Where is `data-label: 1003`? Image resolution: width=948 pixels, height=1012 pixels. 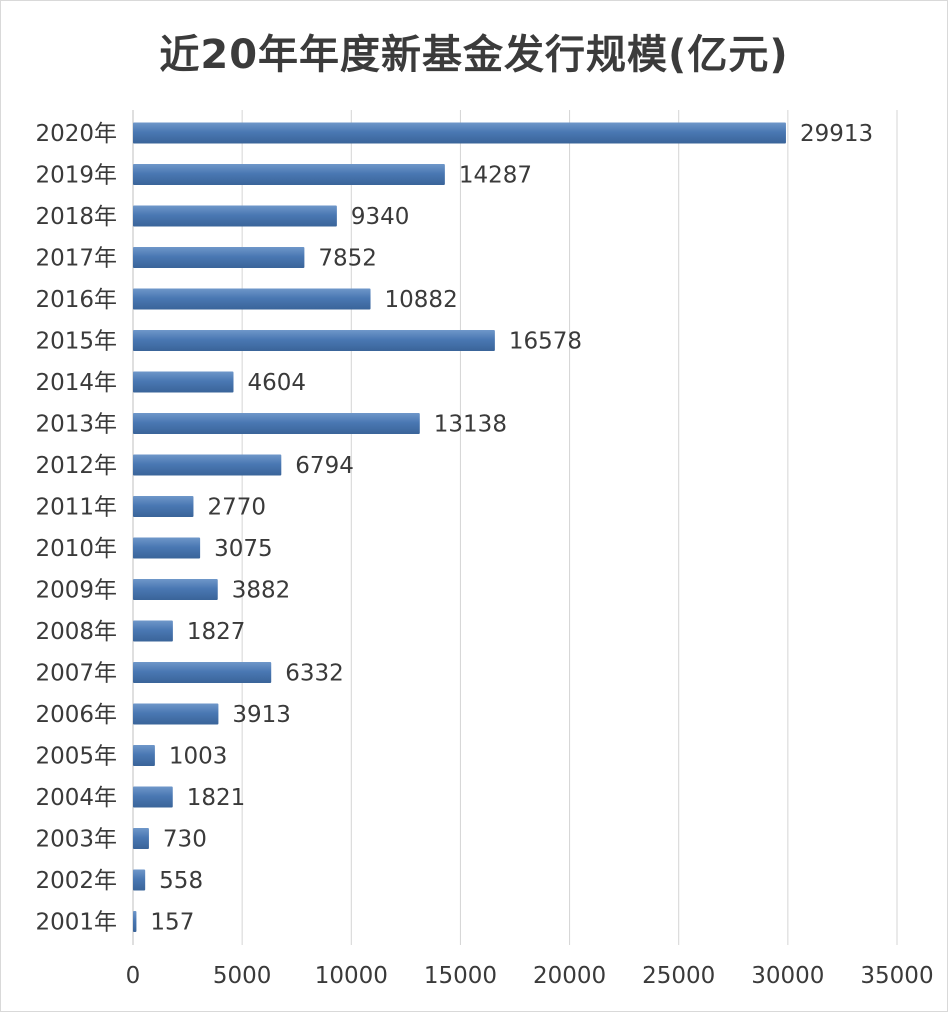 data-label: 1003 is located at coordinates (198, 757).